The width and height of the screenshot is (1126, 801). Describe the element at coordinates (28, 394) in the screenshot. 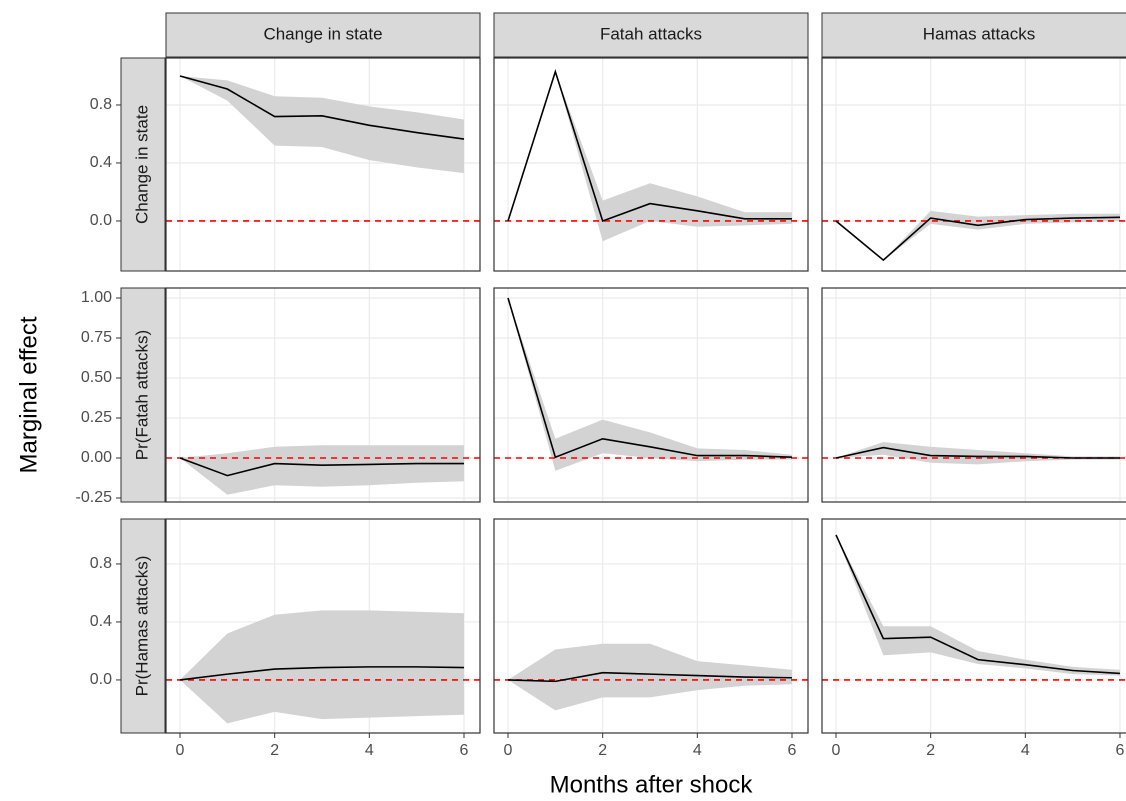

I see `y-axis-title: Marginal effect` at that location.